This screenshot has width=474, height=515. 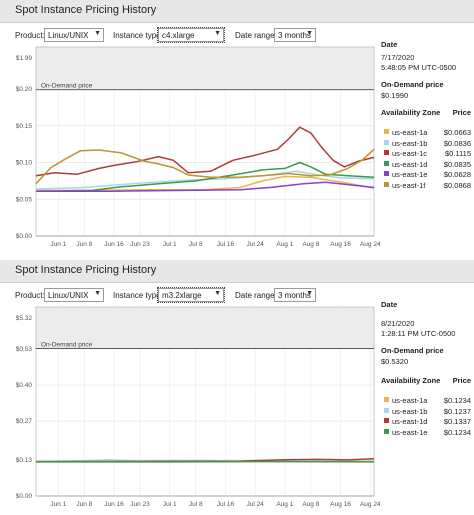 What do you see at coordinates (30, 35) in the screenshot?
I see `product-label: Product:` at bounding box center [30, 35].